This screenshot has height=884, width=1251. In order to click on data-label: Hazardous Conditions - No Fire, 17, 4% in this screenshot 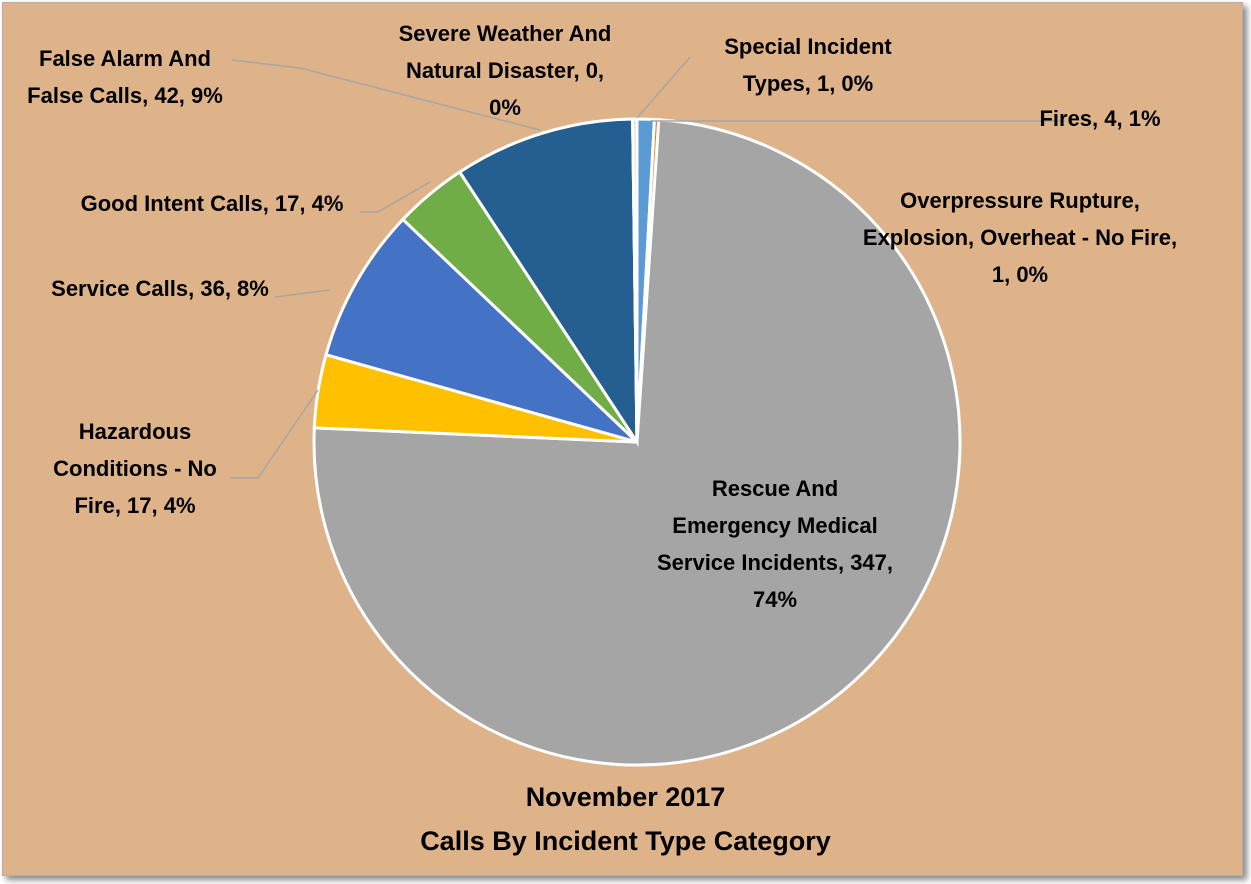, I will do `click(135, 468)`.